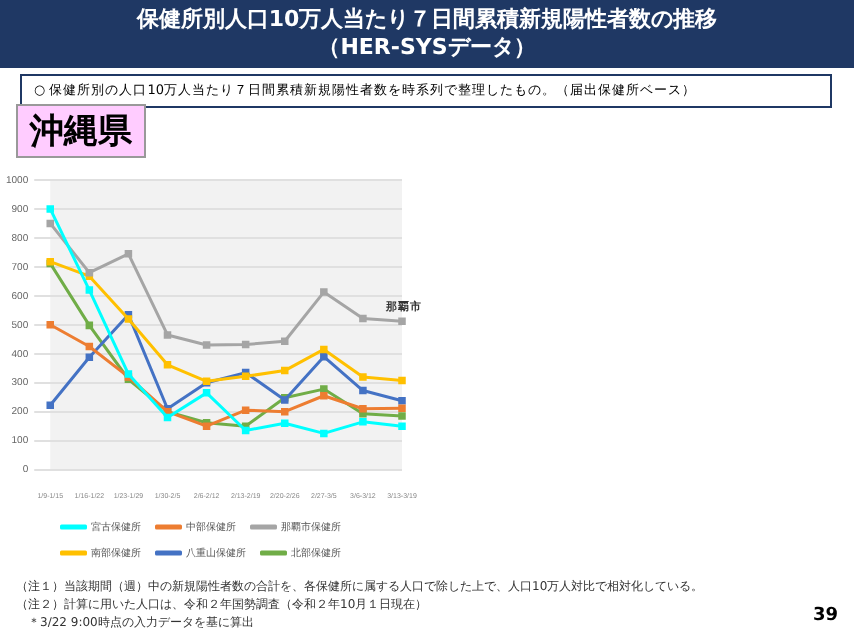  I want to click on text: 沖縄県, so click(81, 131).